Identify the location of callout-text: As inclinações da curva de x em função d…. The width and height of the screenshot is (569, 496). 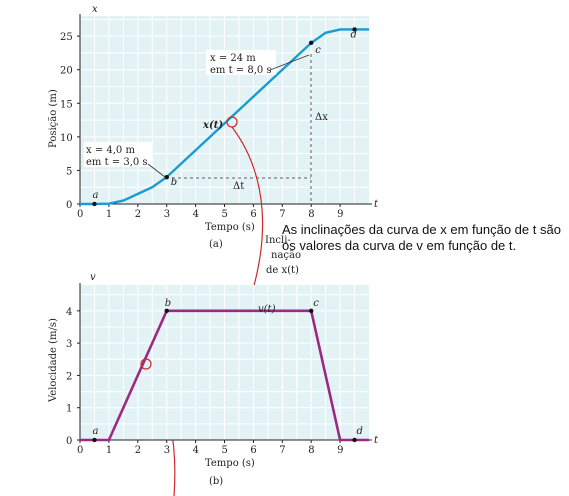
(421, 237).